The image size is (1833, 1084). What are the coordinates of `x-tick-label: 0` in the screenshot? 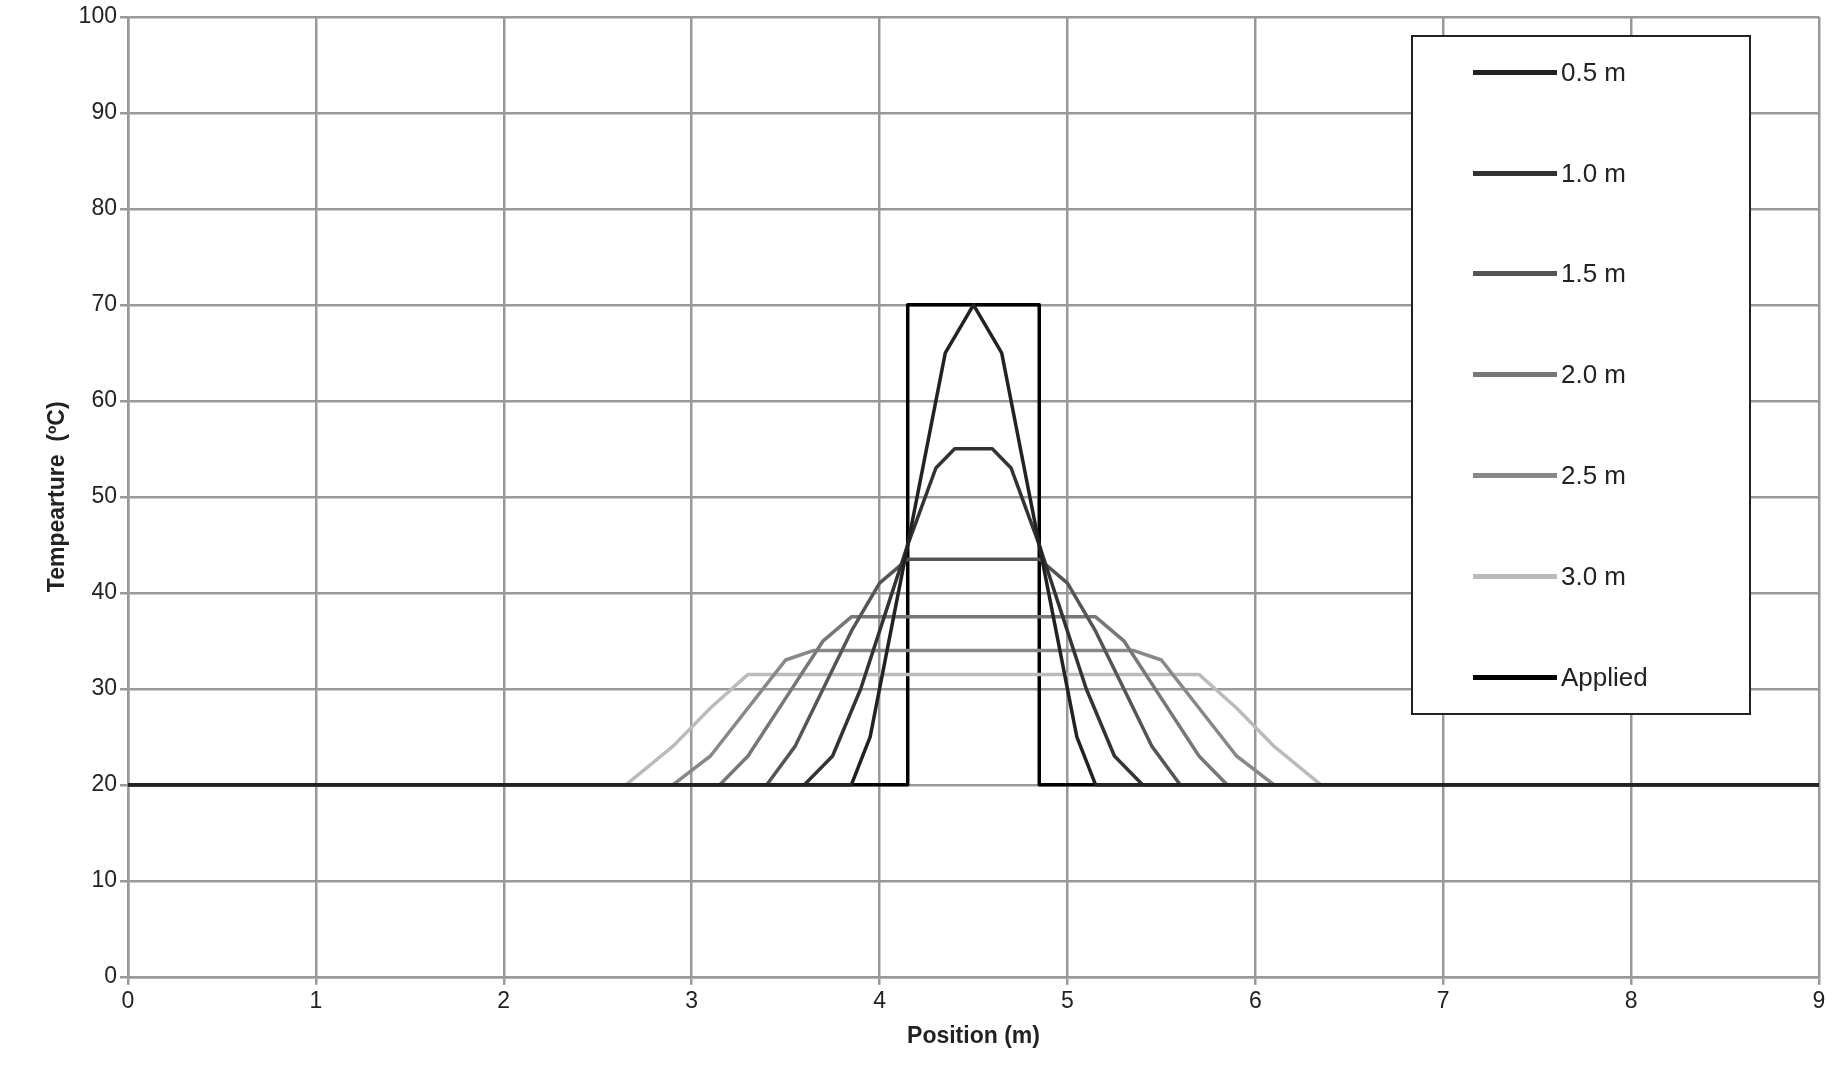 It's located at (128, 999).